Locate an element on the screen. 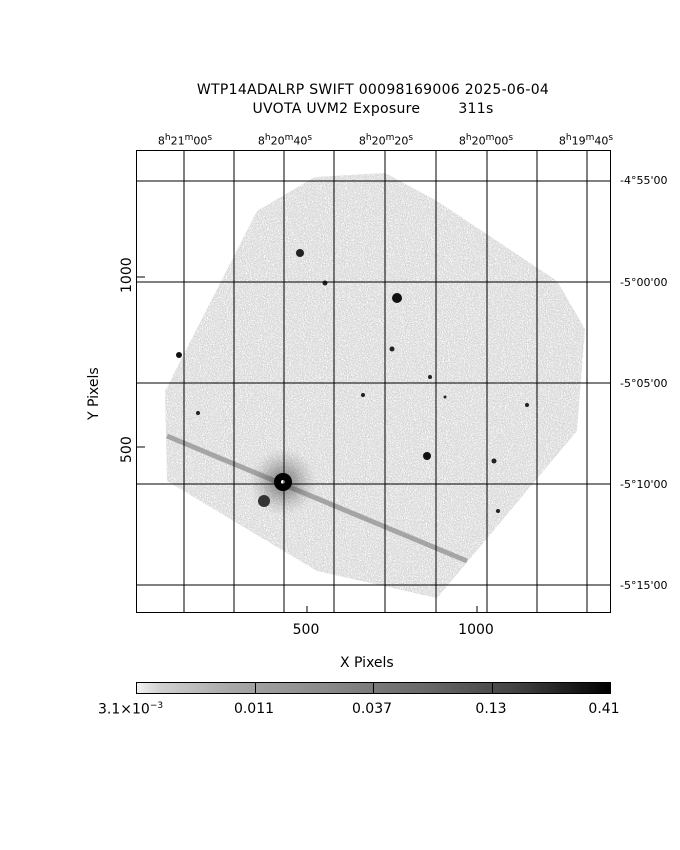 Image resolution: width=680 pixels, height=850 pixels. x-tick-label: 500 is located at coordinates (306, 630).